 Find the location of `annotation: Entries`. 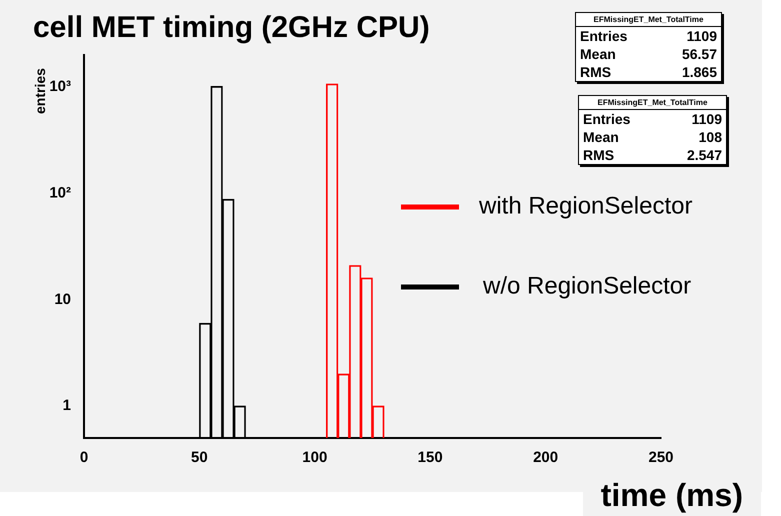

annotation: Entries is located at coordinates (606, 119).